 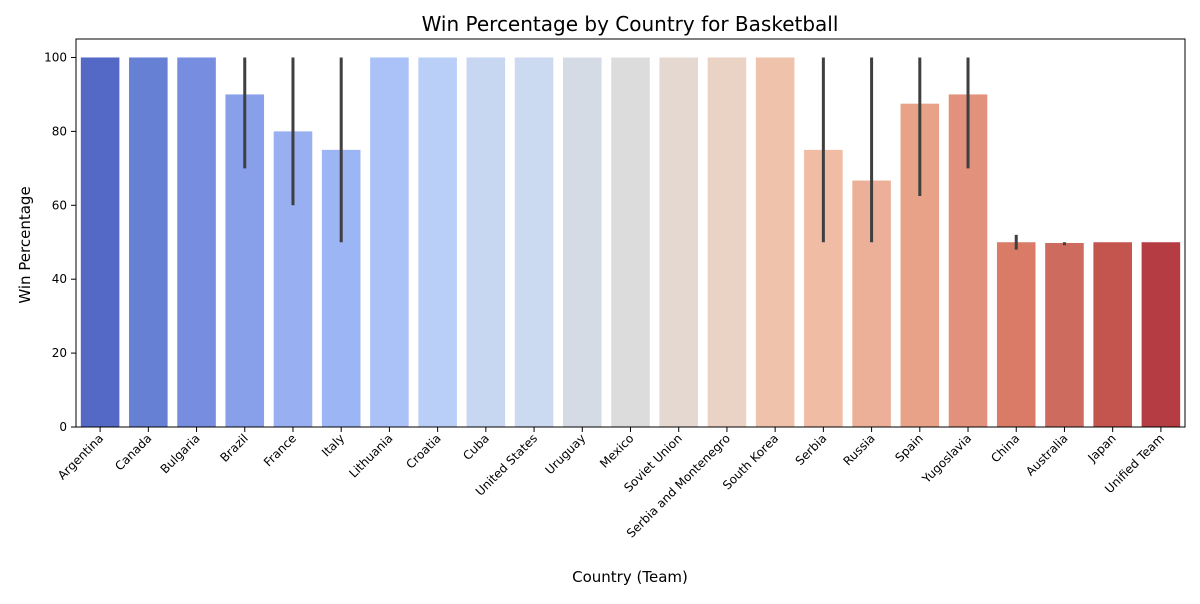 I want to click on y-tick-label: 40, so click(x=59, y=279).